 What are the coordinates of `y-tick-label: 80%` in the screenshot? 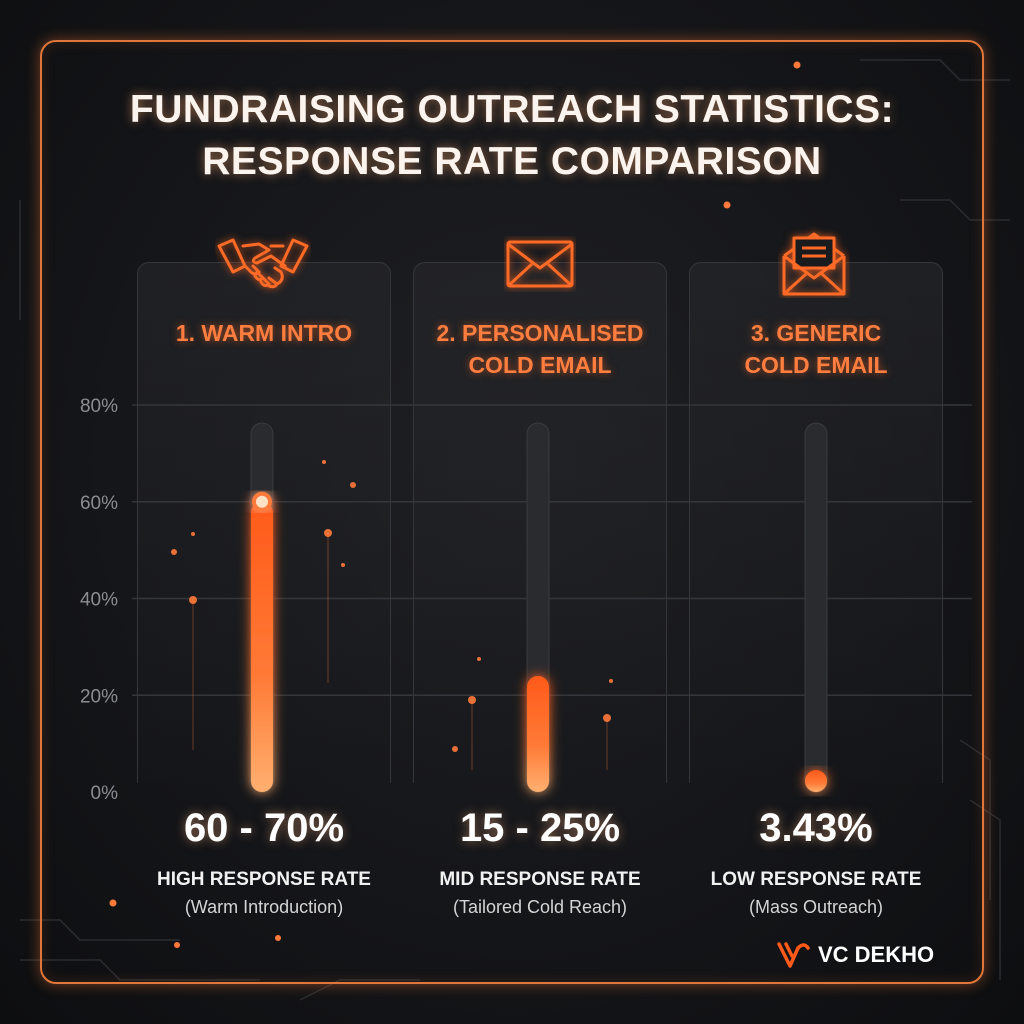 It's located at (99, 406).